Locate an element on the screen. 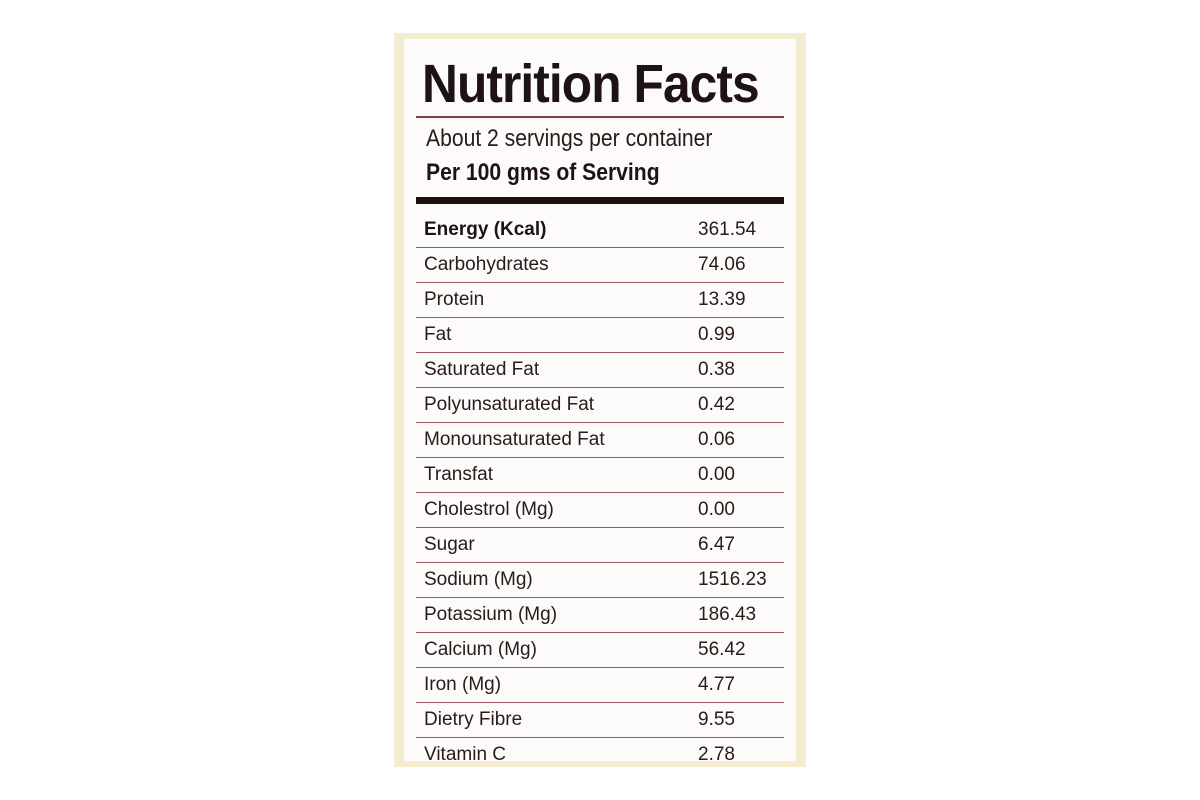 The width and height of the screenshot is (1200, 800). nutrient-row: Vitamin C 2.78 is located at coordinates (600, 755).